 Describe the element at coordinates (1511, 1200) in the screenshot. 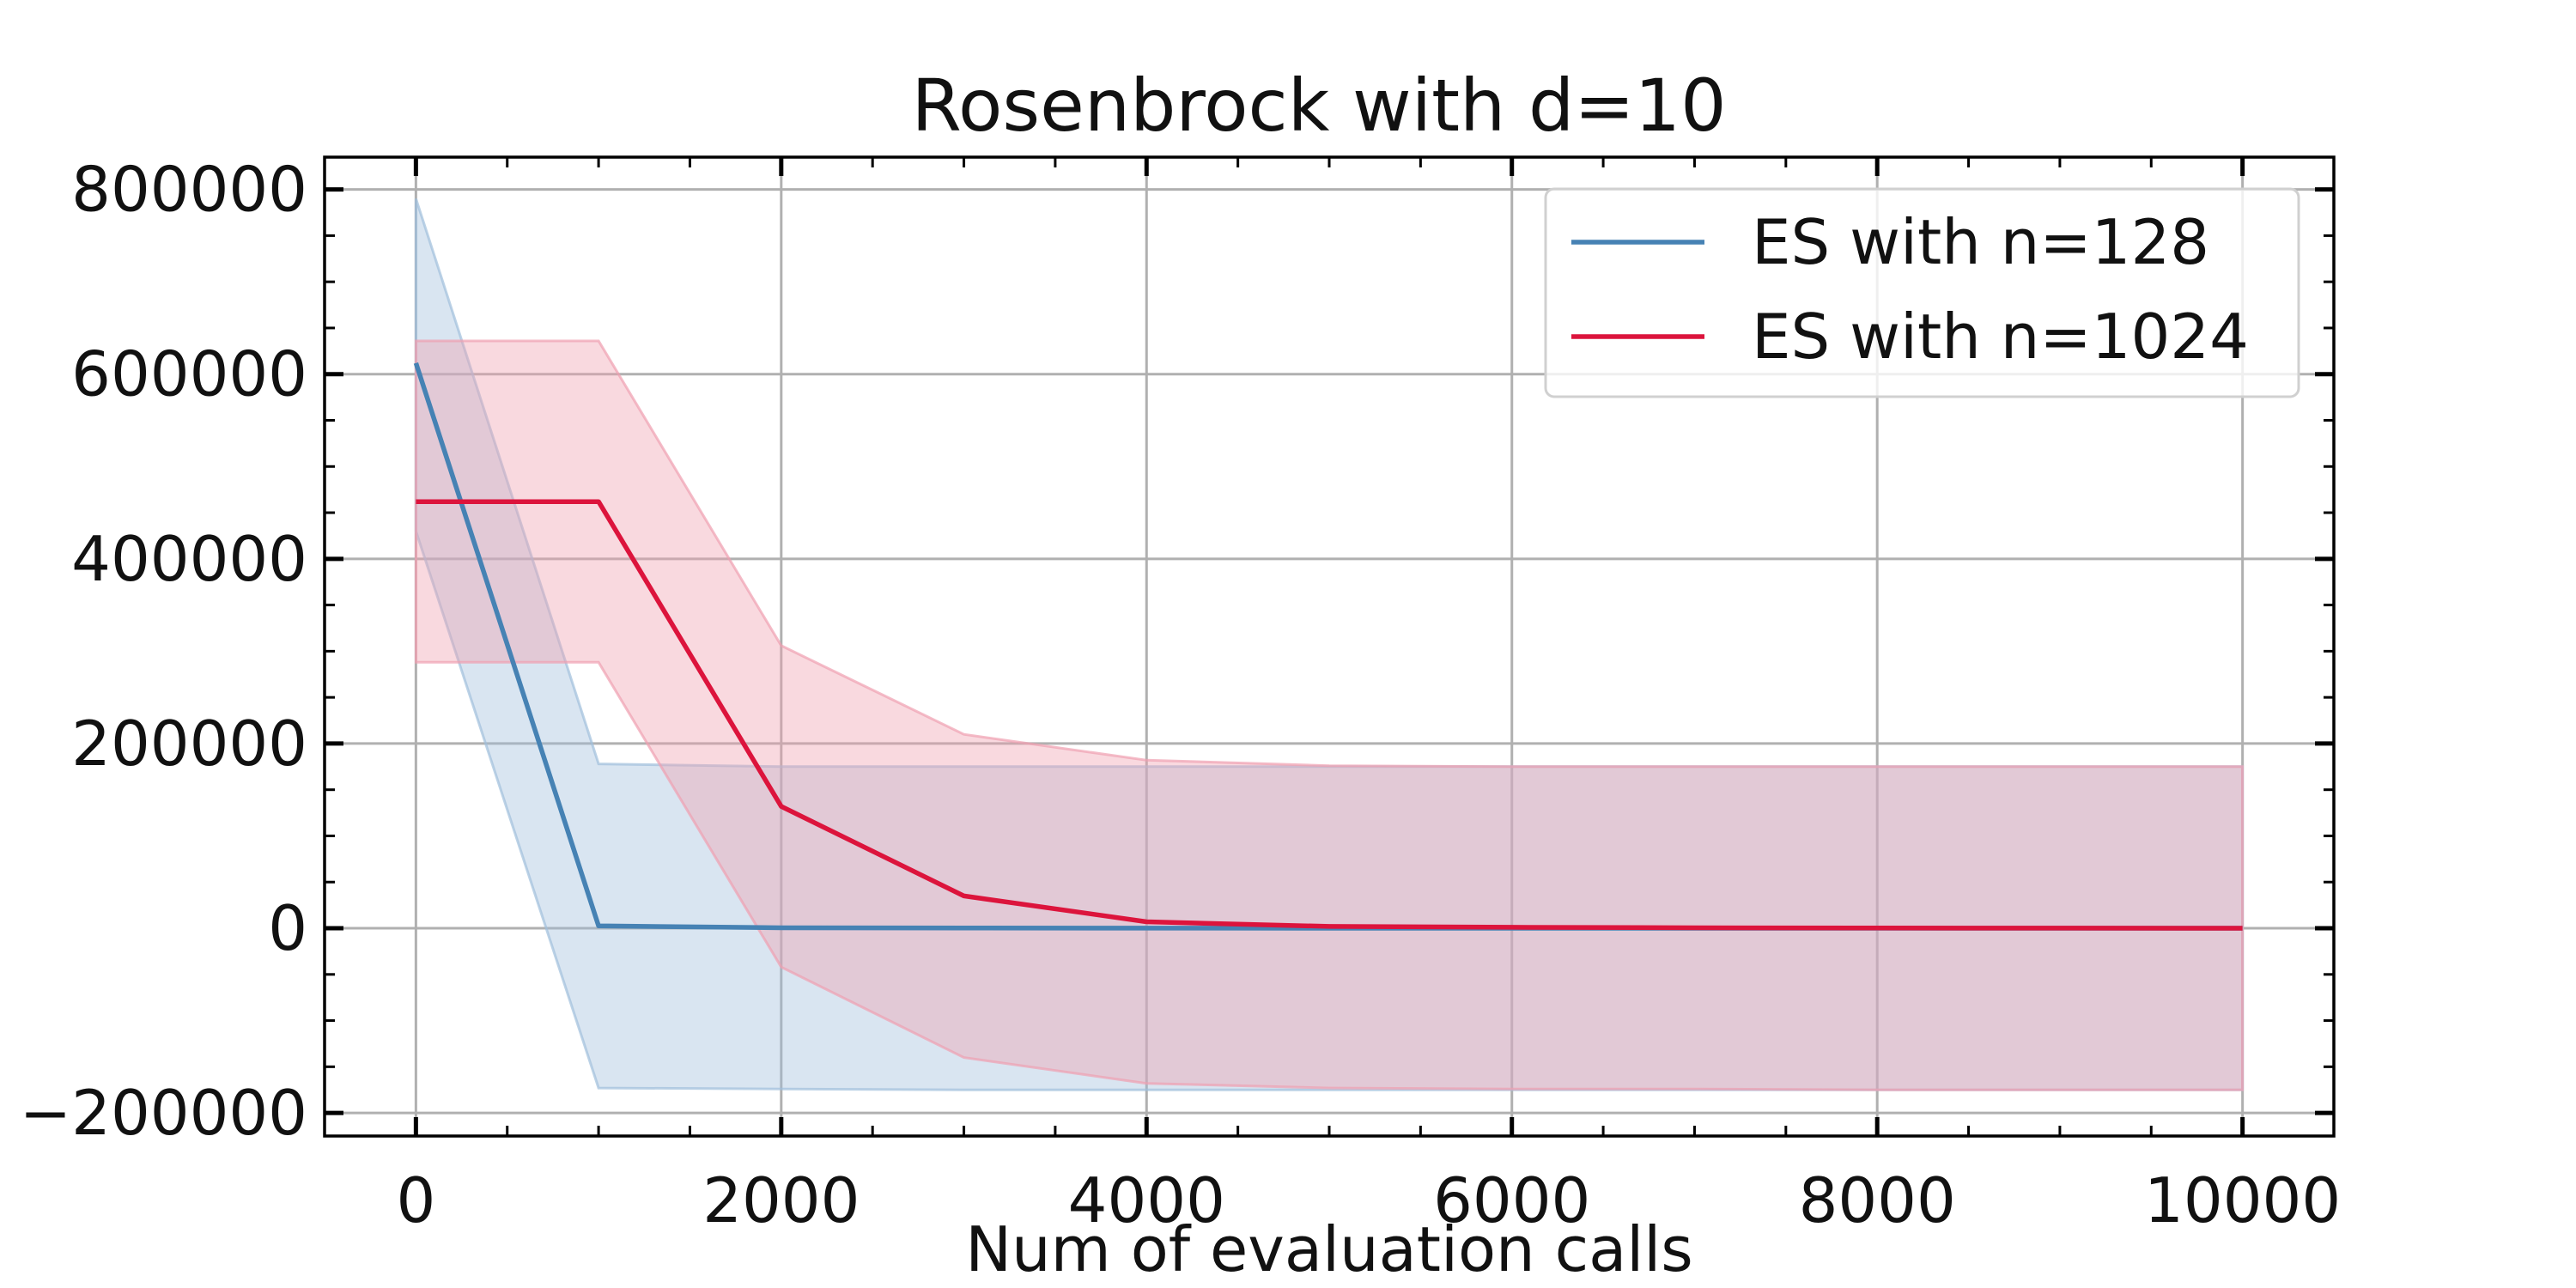

I see `x-tick-label: 6000` at that location.